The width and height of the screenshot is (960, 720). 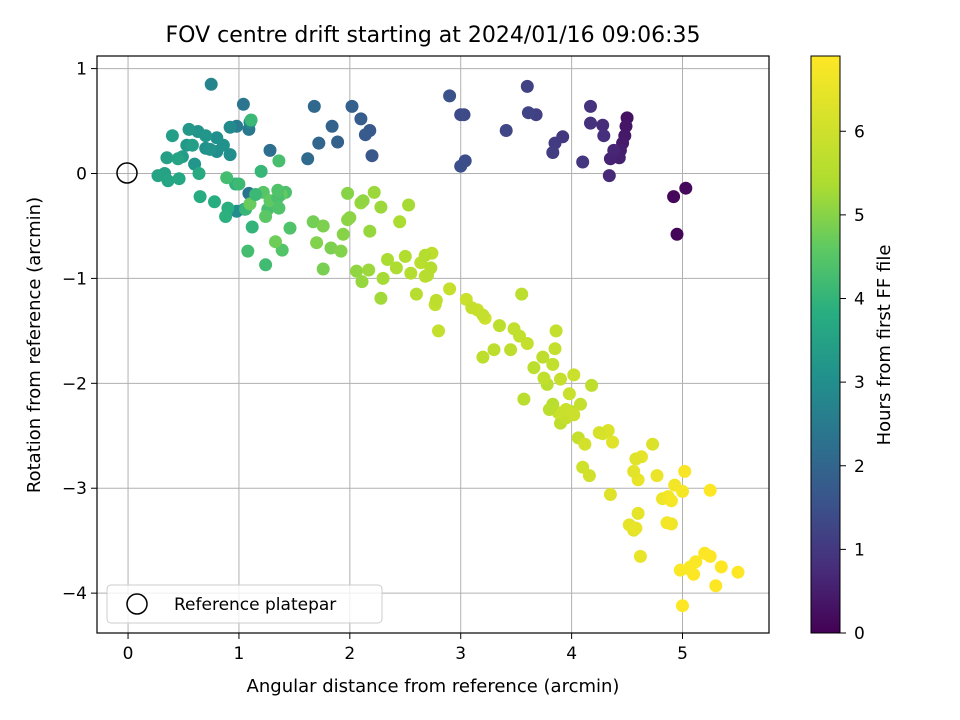 I want to click on y-tick-label: −1, so click(x=74, y=279).